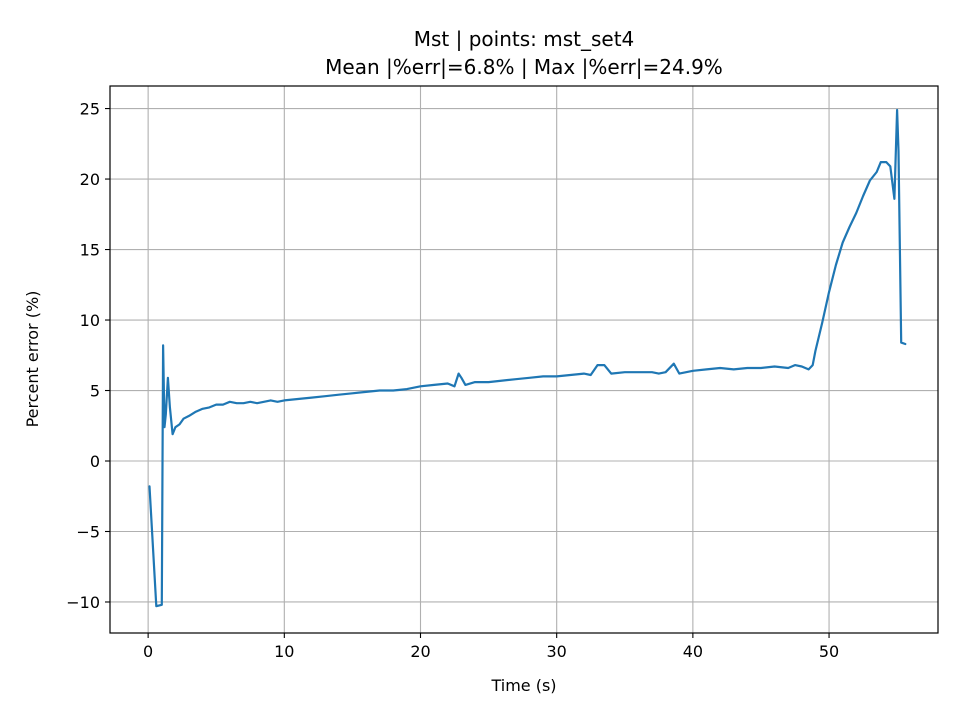 This screenshot has width=960, height=720. I want to click on x-tick-label: 30, so click(557, 651).